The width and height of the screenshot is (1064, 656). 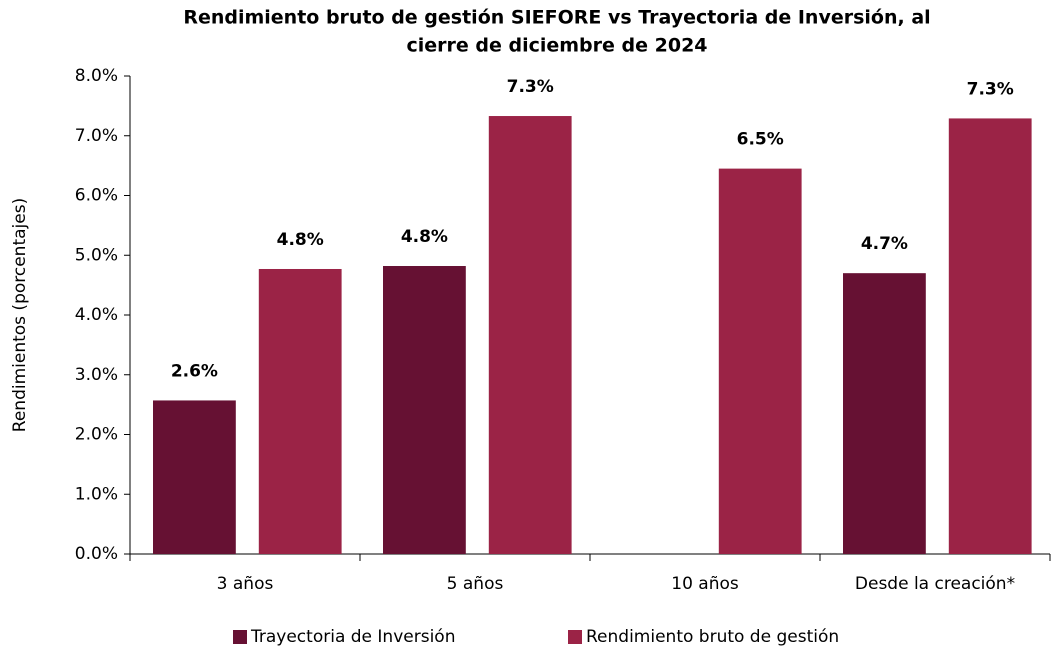 I want to click on legend-label: Trayectoria de Inversión, so click(x=352, y=637).